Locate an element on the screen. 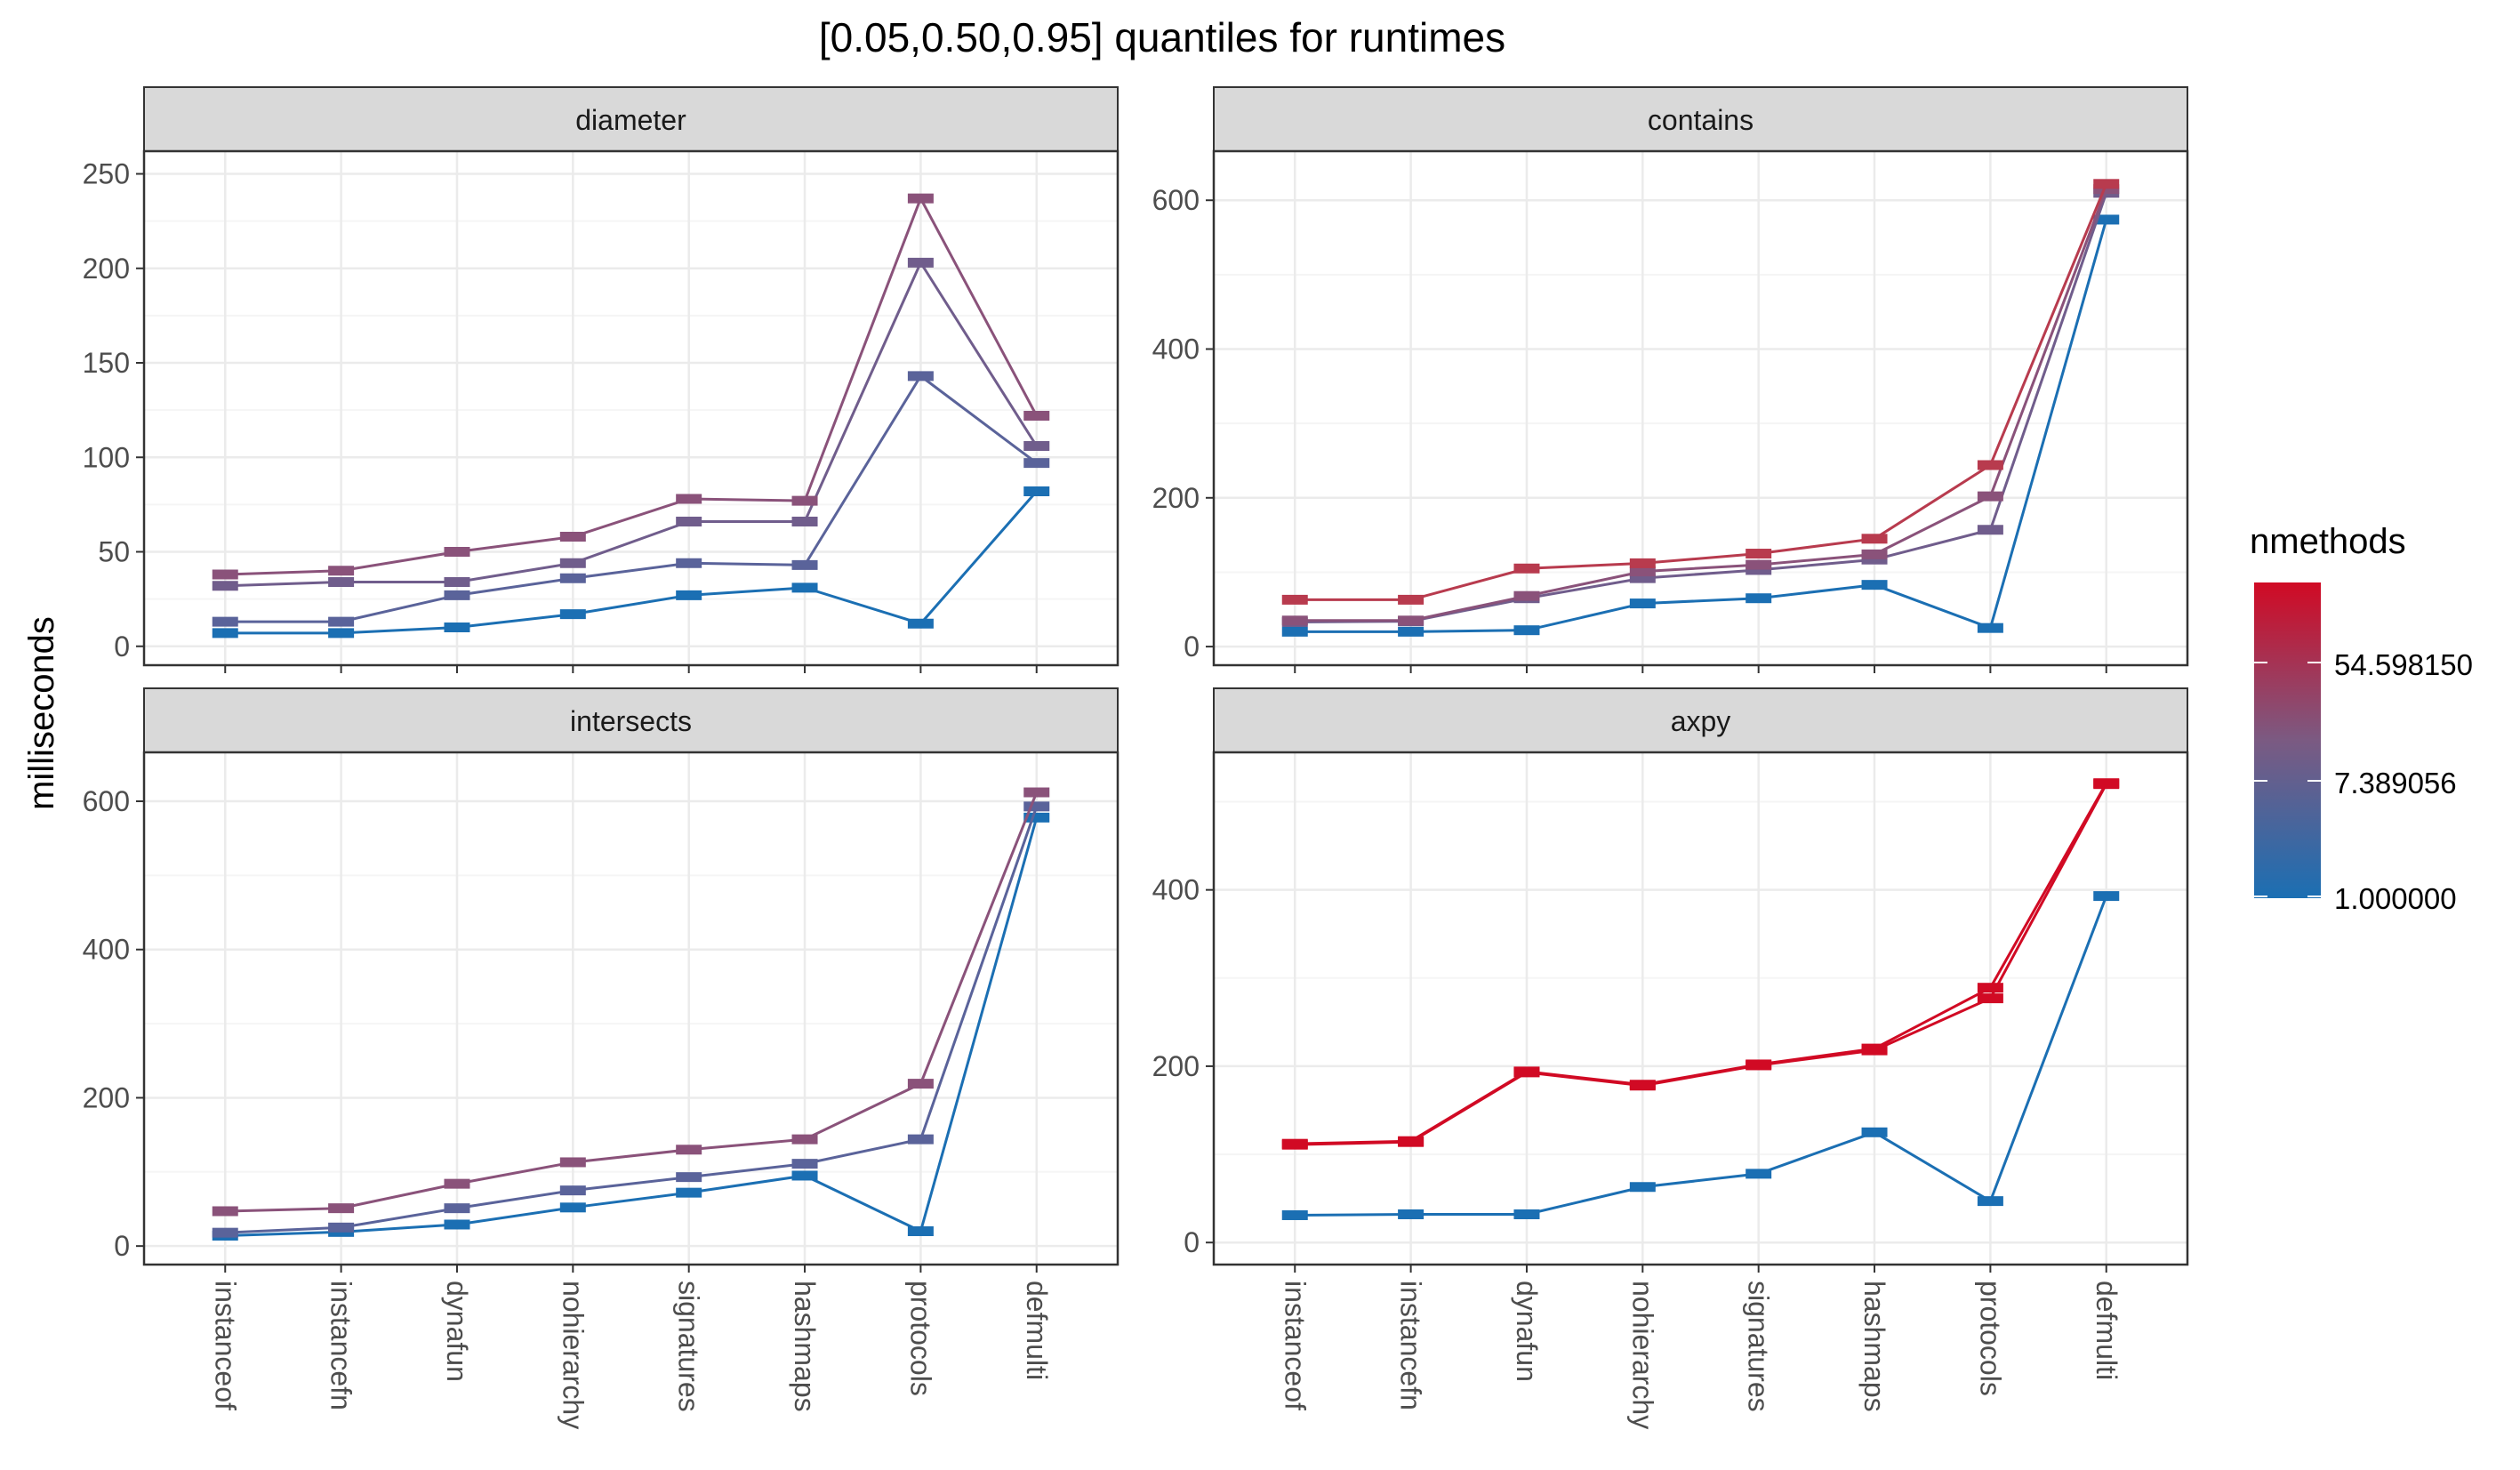 This screenshot has width=2520, height=1470. x-tick-label: signatures is located at coordinates (1759, 1346).